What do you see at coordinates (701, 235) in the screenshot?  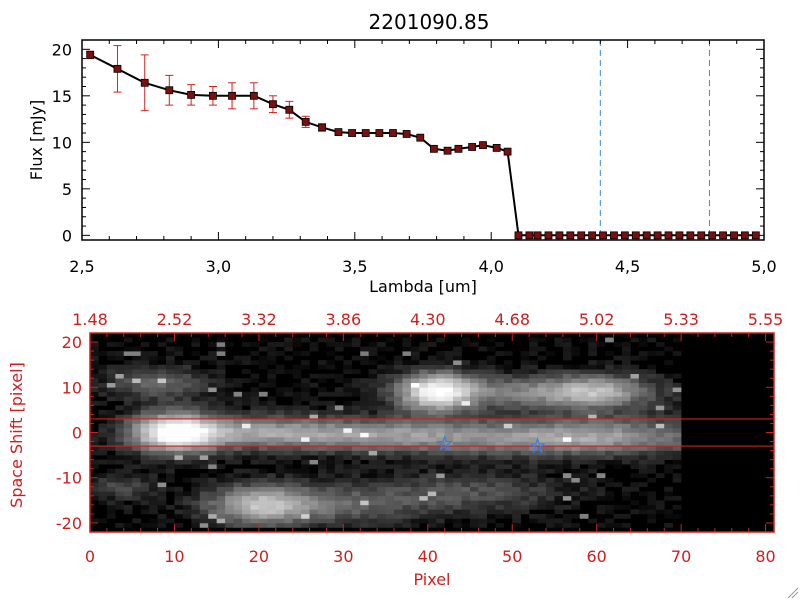 I see `data-point` at bounding box center [701, 235].